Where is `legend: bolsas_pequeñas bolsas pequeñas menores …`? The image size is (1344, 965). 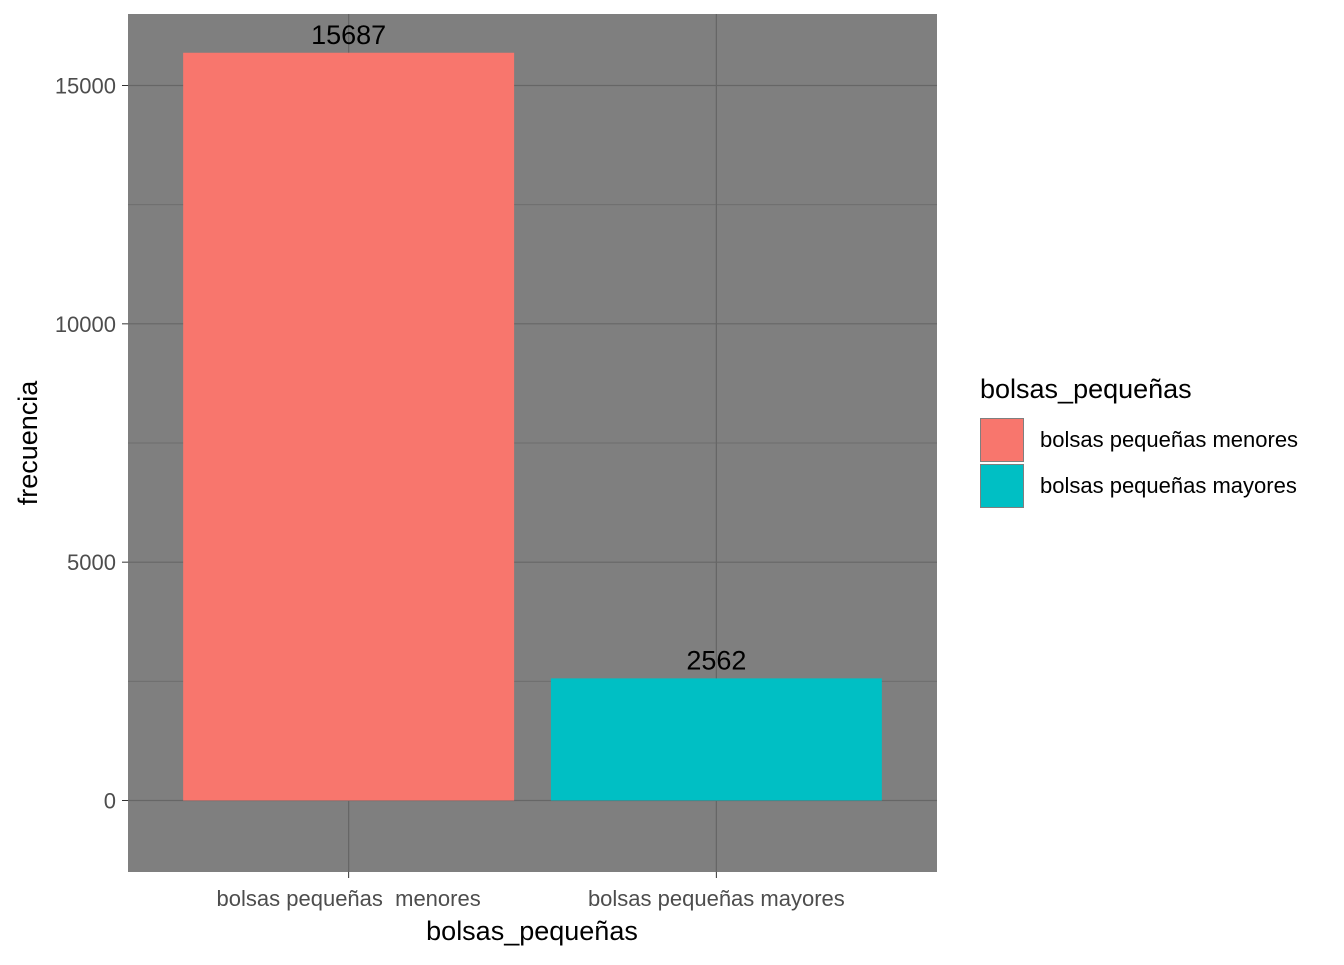
legend: bolsas_pequeñas bolsas pequeñas menores … is located at coordinates (1139, 441).